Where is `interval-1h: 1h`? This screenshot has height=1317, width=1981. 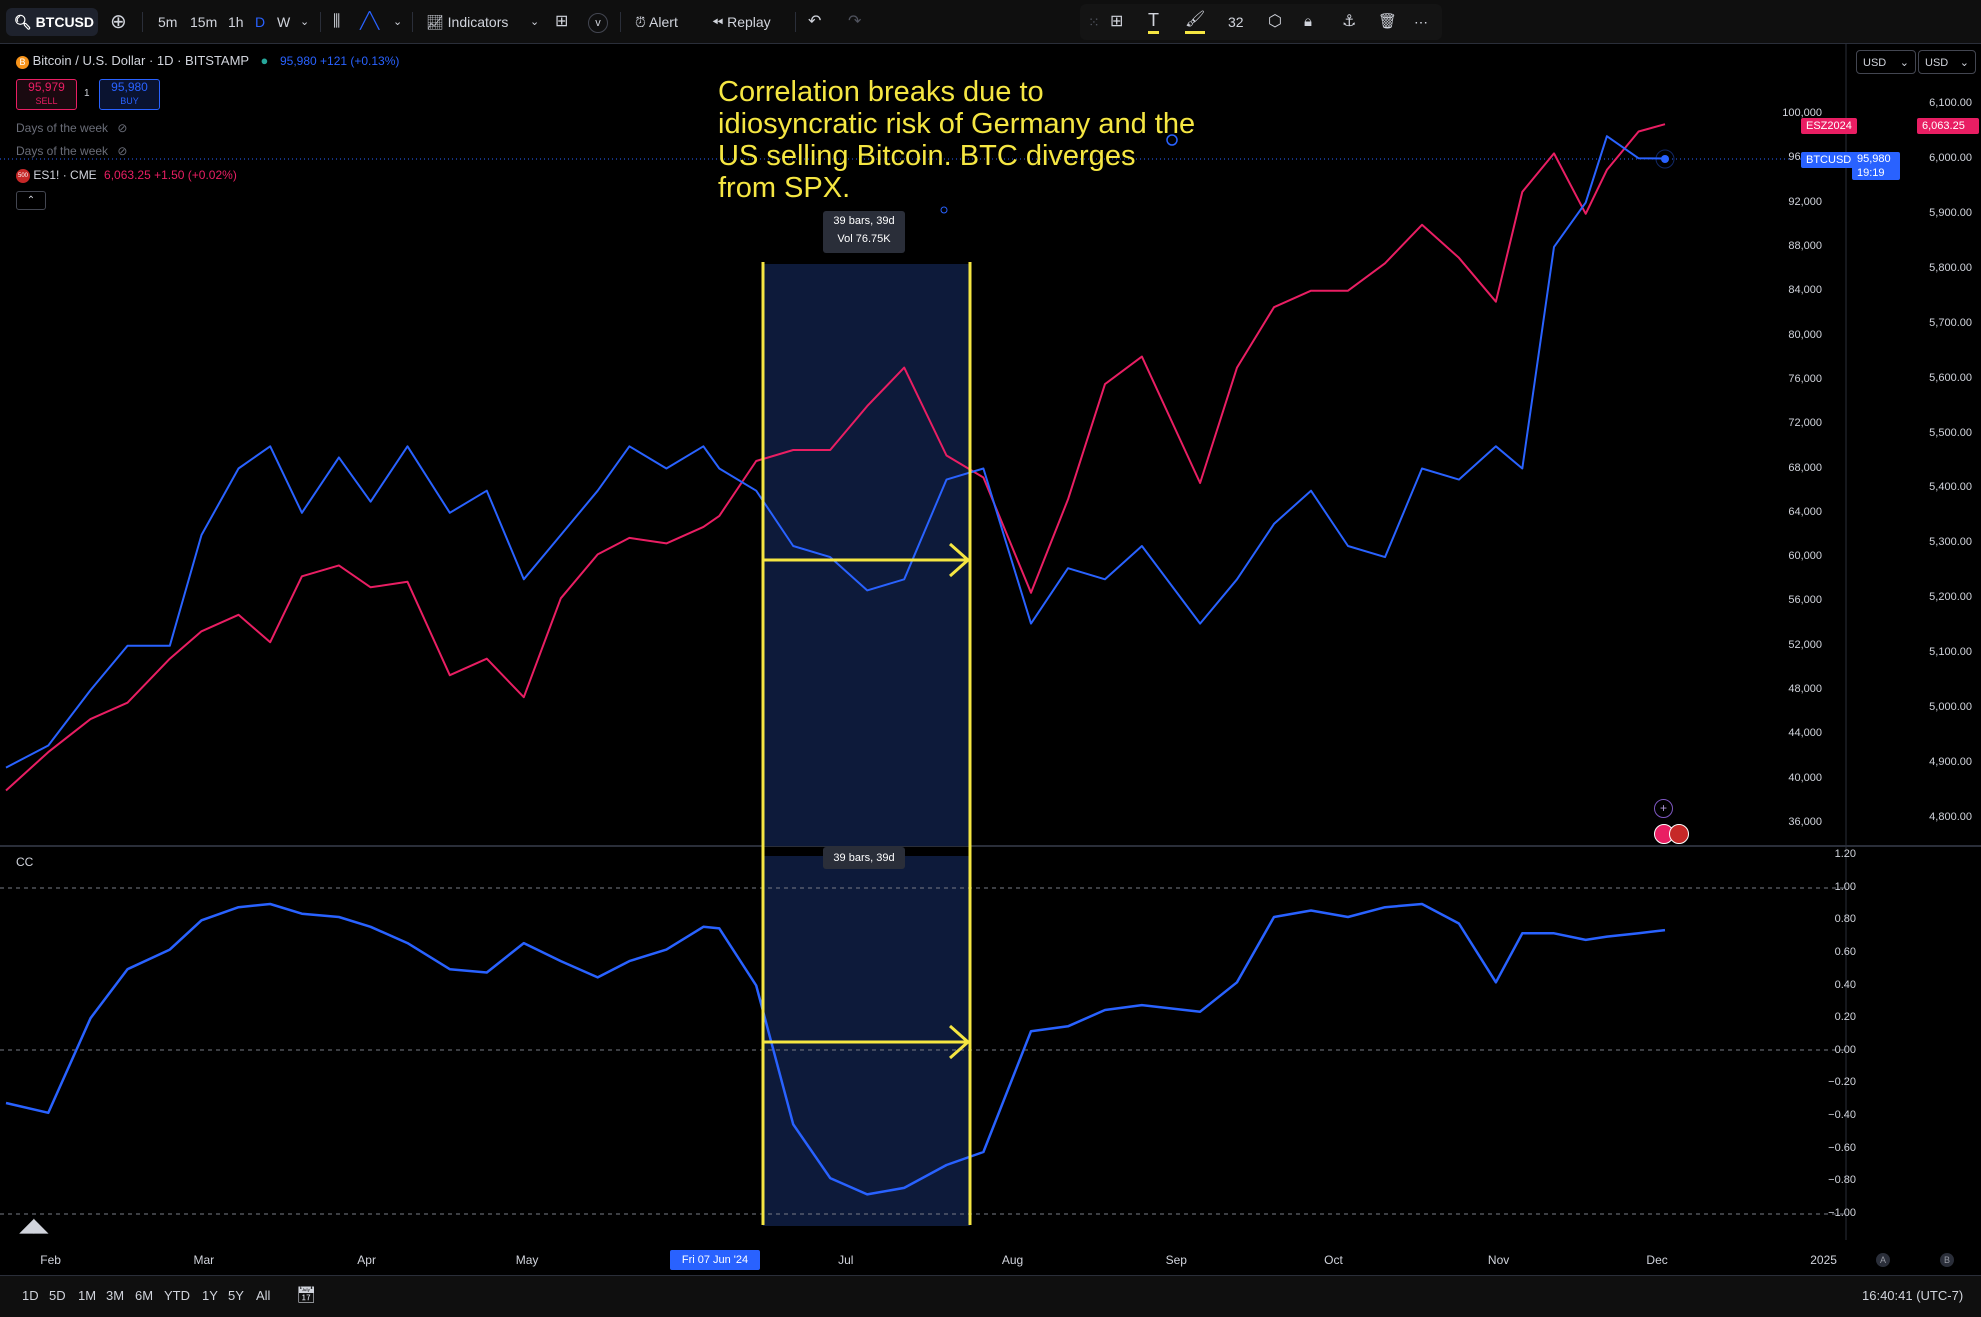 interval-1h: 1h is located at coordinates (236, 22).